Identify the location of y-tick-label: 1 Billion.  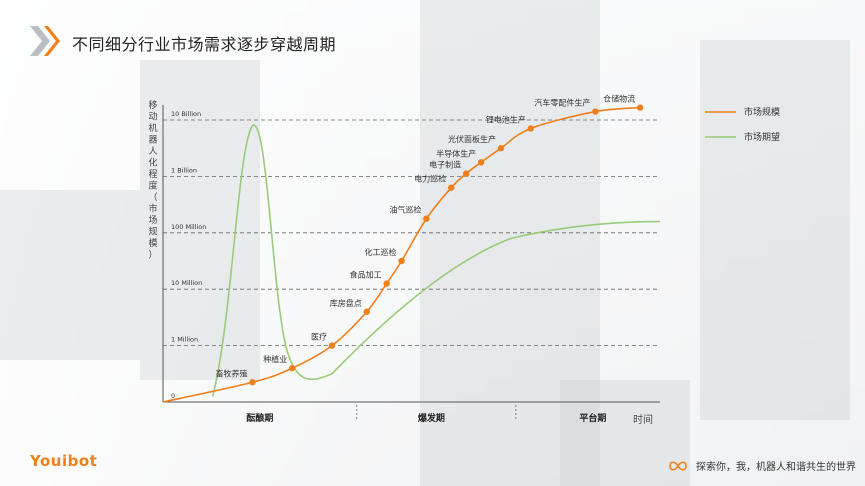
(184, 170).